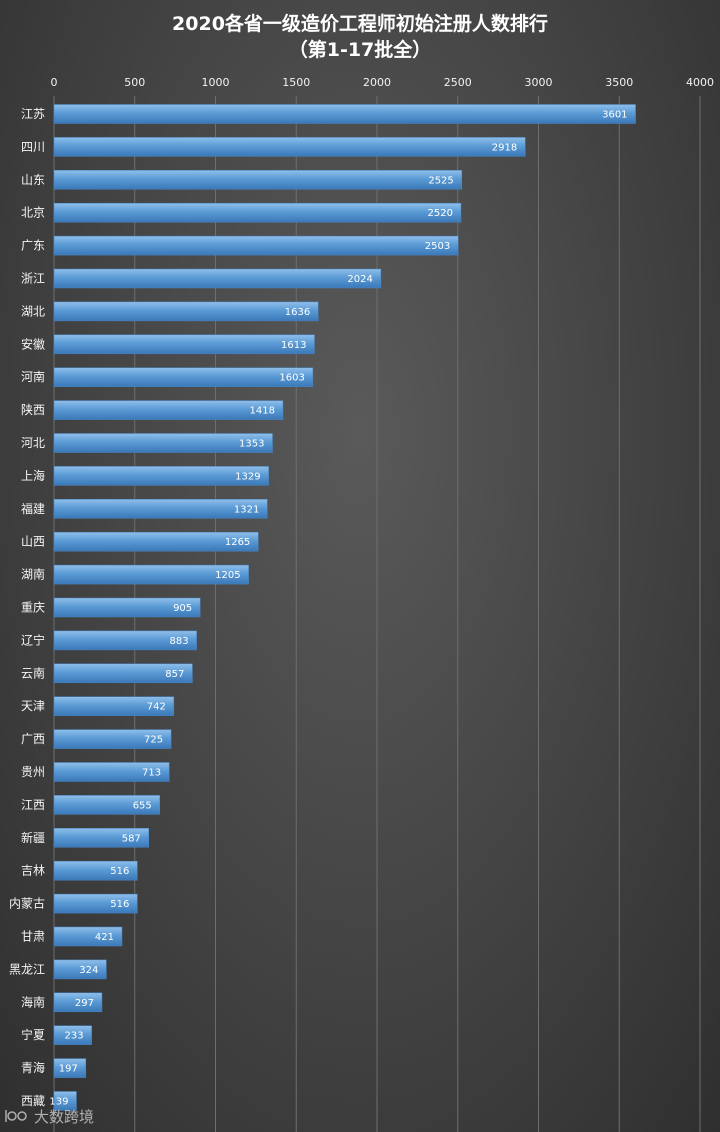 This screenshot has width=720, height=1132. I want to click on category-label: 广东, so click(33, 246).